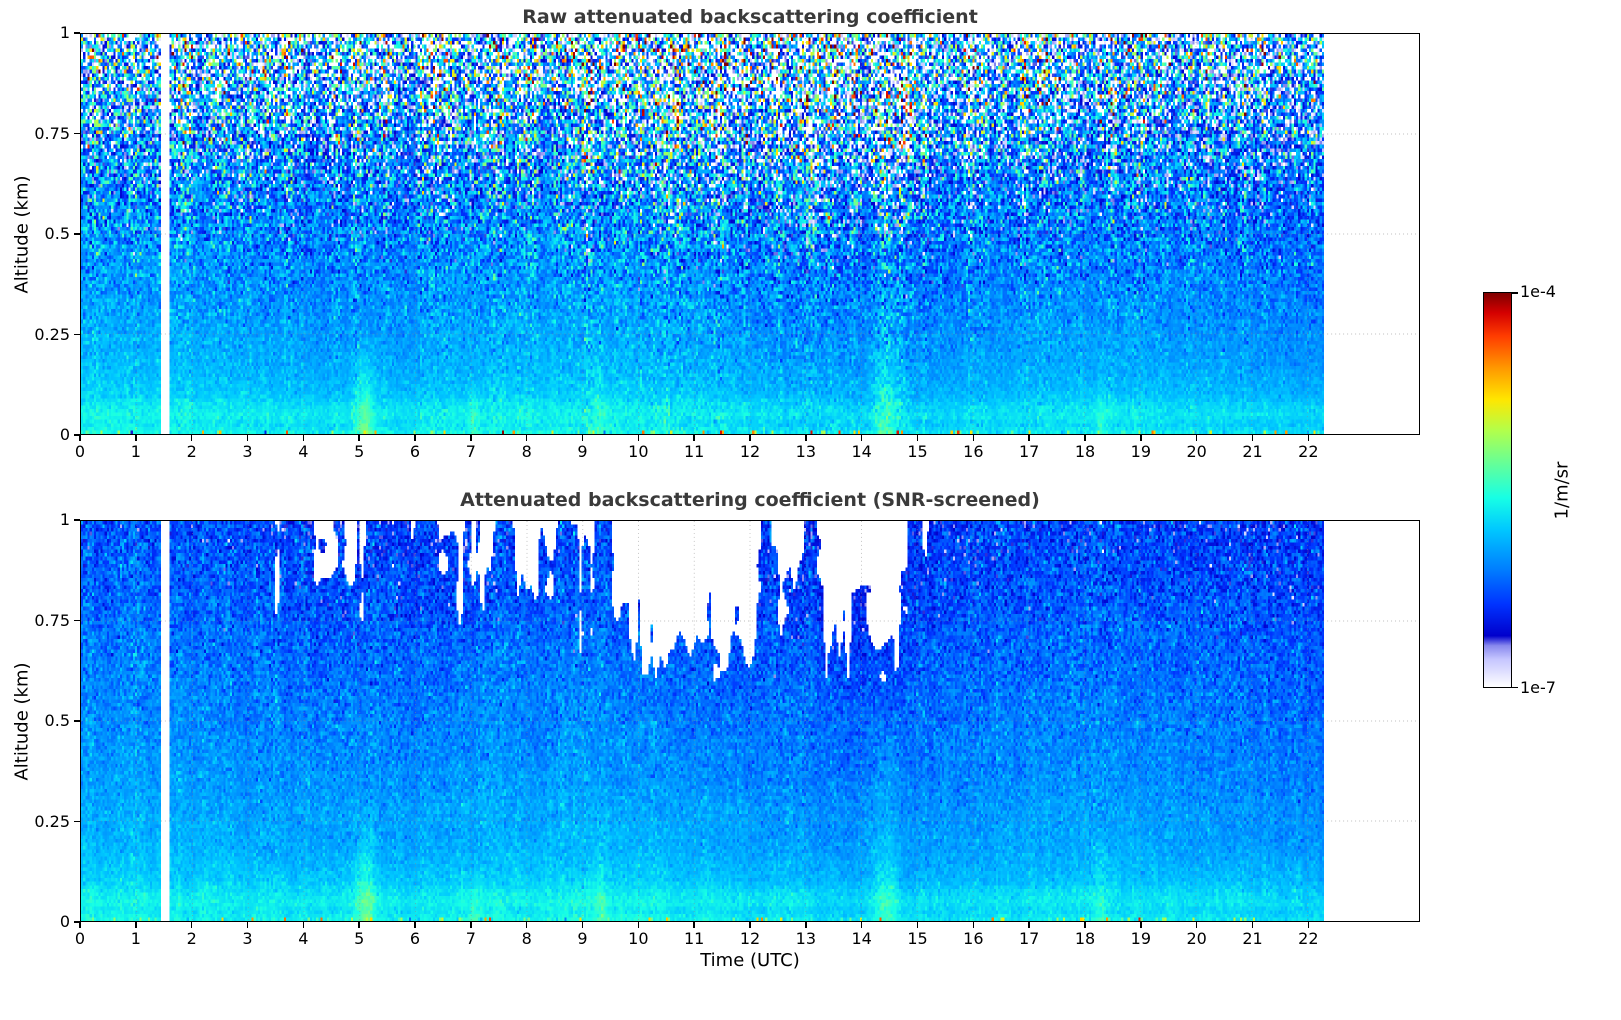 The height and width of the screenshot is (1020, 1621). What do you see at coordinates (1515, 293) in the screenshot?
I see `colorbar-max-tick` at bounding box center [1515, 293].